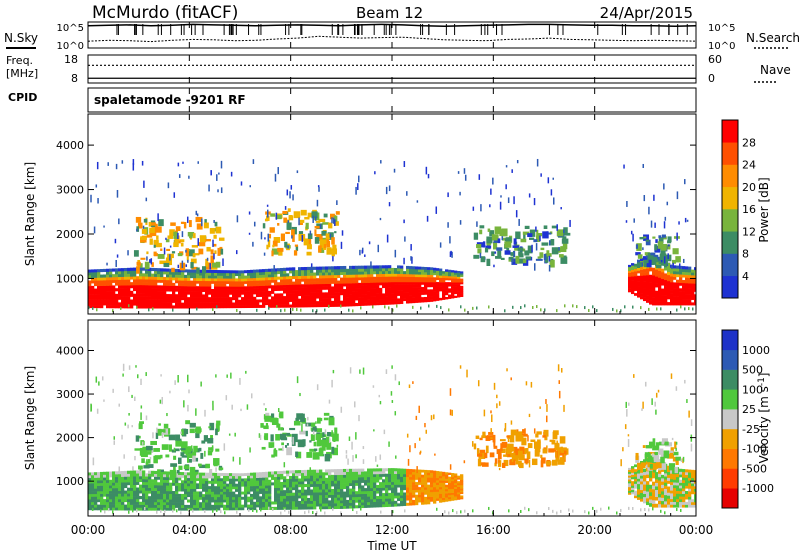 This screenshot has width=800, height=554. I want to click on colorbar-swatch, so click(730, 131).